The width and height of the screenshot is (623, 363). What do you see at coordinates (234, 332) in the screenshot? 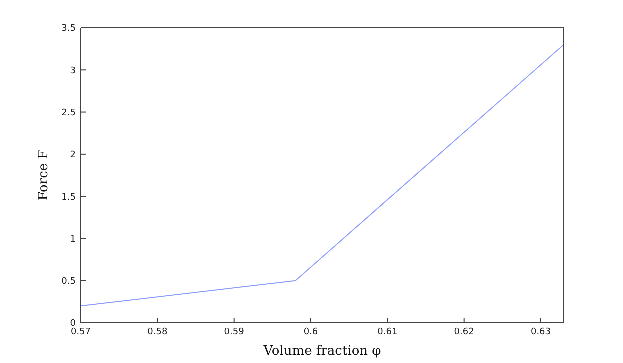
I see `x-tick-label: 0.59` at bounding box center [234, 332].